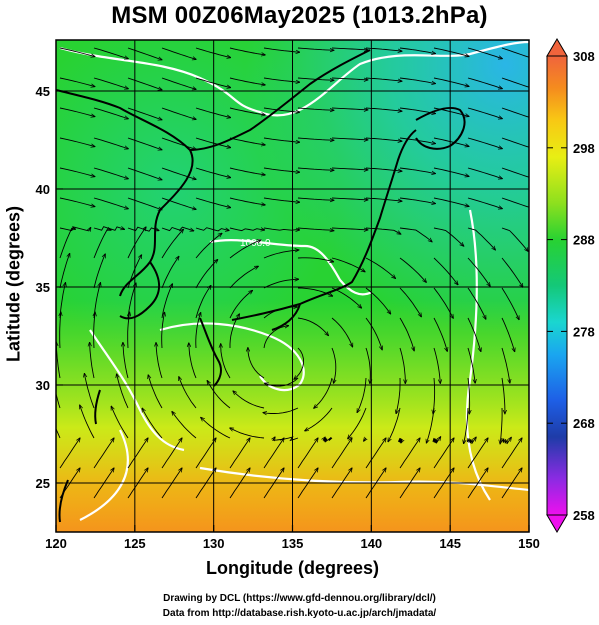 The height and width of the screenshot is (625, 599). What do you see at coordinates (214, 543) in the screenshot?
I see `x-tick-label: 130` at bounding box center [214, 543].